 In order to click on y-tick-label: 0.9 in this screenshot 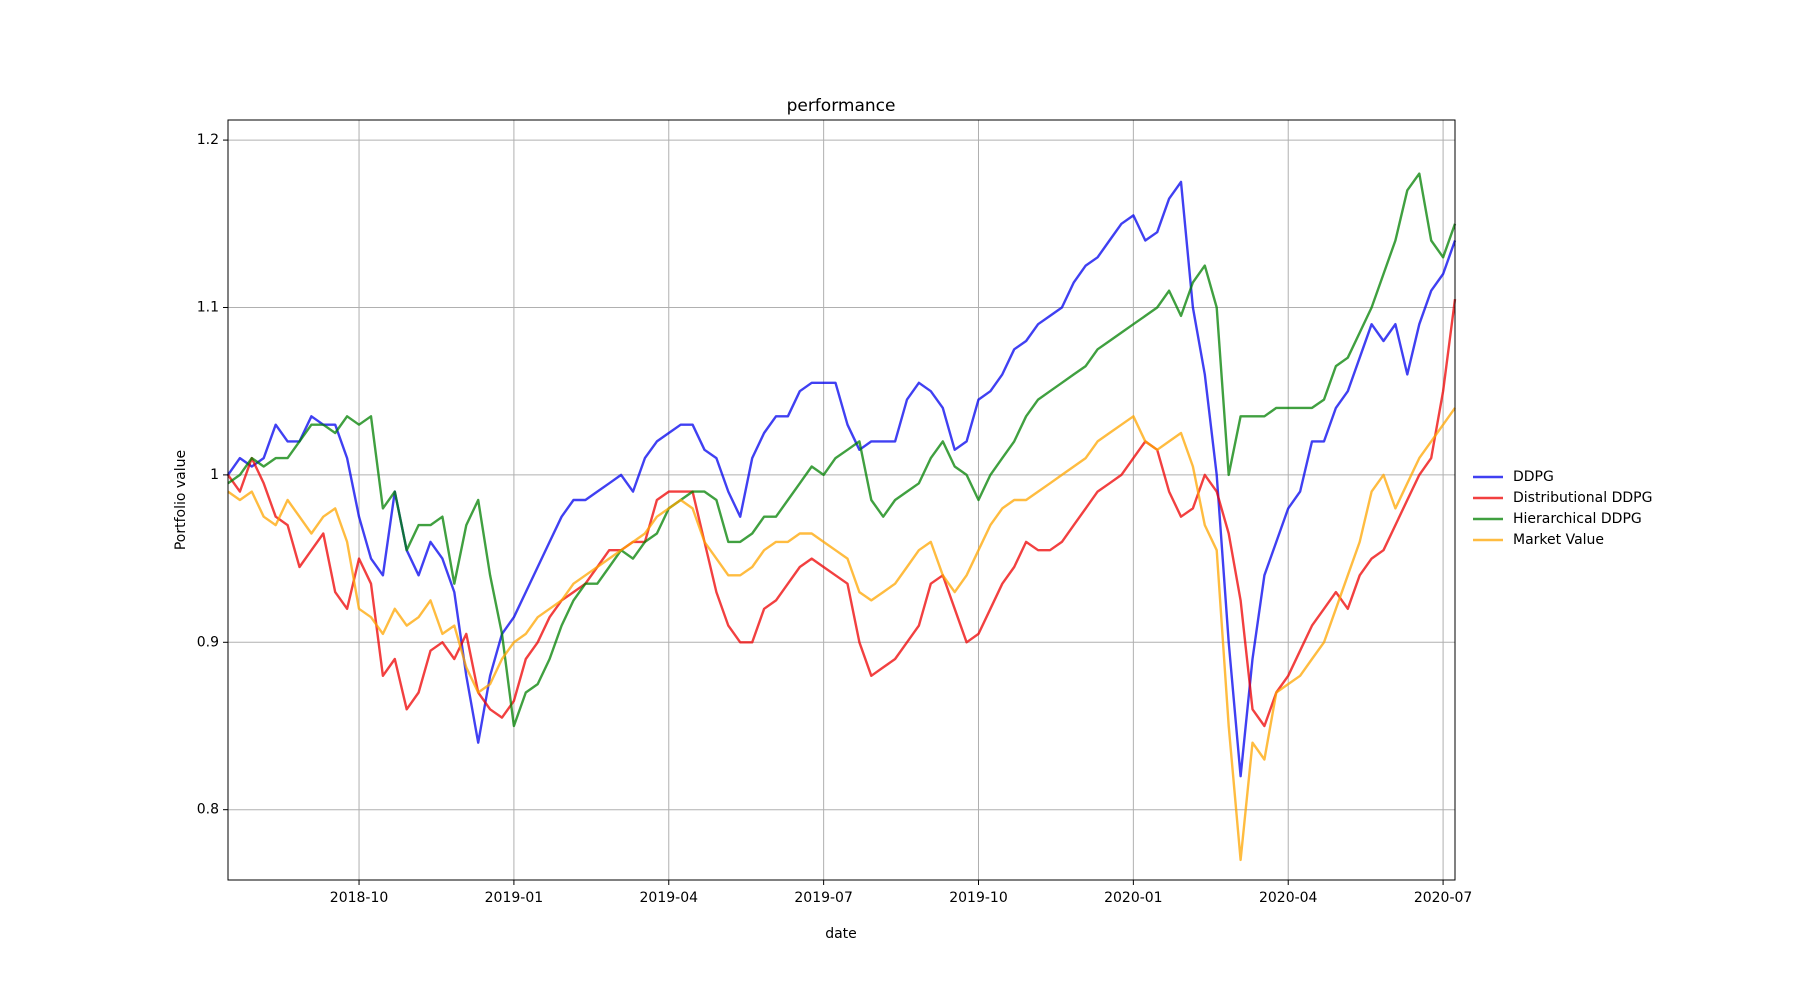, I will do `click(208, 642)`.